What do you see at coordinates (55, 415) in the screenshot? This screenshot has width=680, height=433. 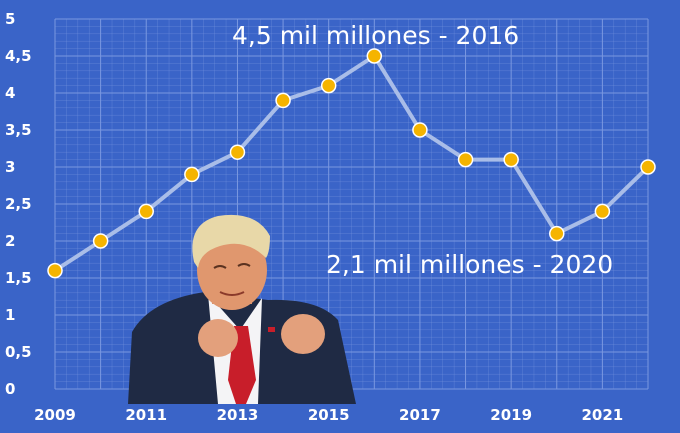 I see `x-tick-label: 2009` at bounding box center [55, 415].